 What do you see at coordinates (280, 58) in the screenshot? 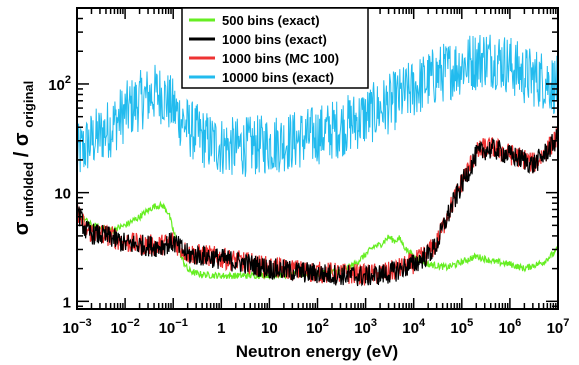
I see `legend-label-1000-bins-mc-100: 1000 bins (MC 100)` at bounding box center [280, 58].